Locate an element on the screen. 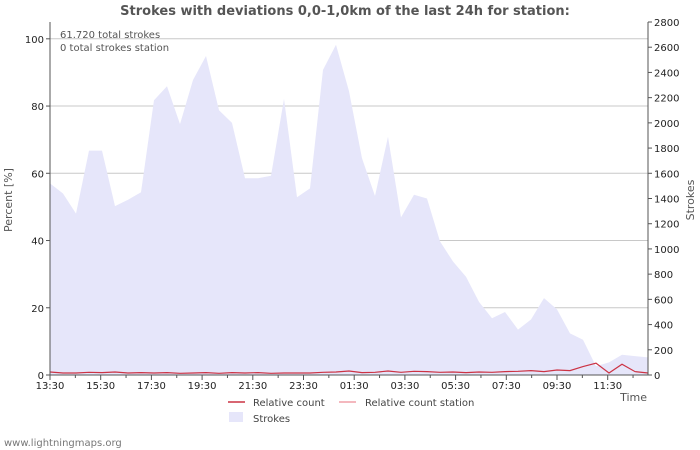 The width and height of the screenshot is (700, 450). x-tick-label: 21:30 is located at coordinates (252, 386).